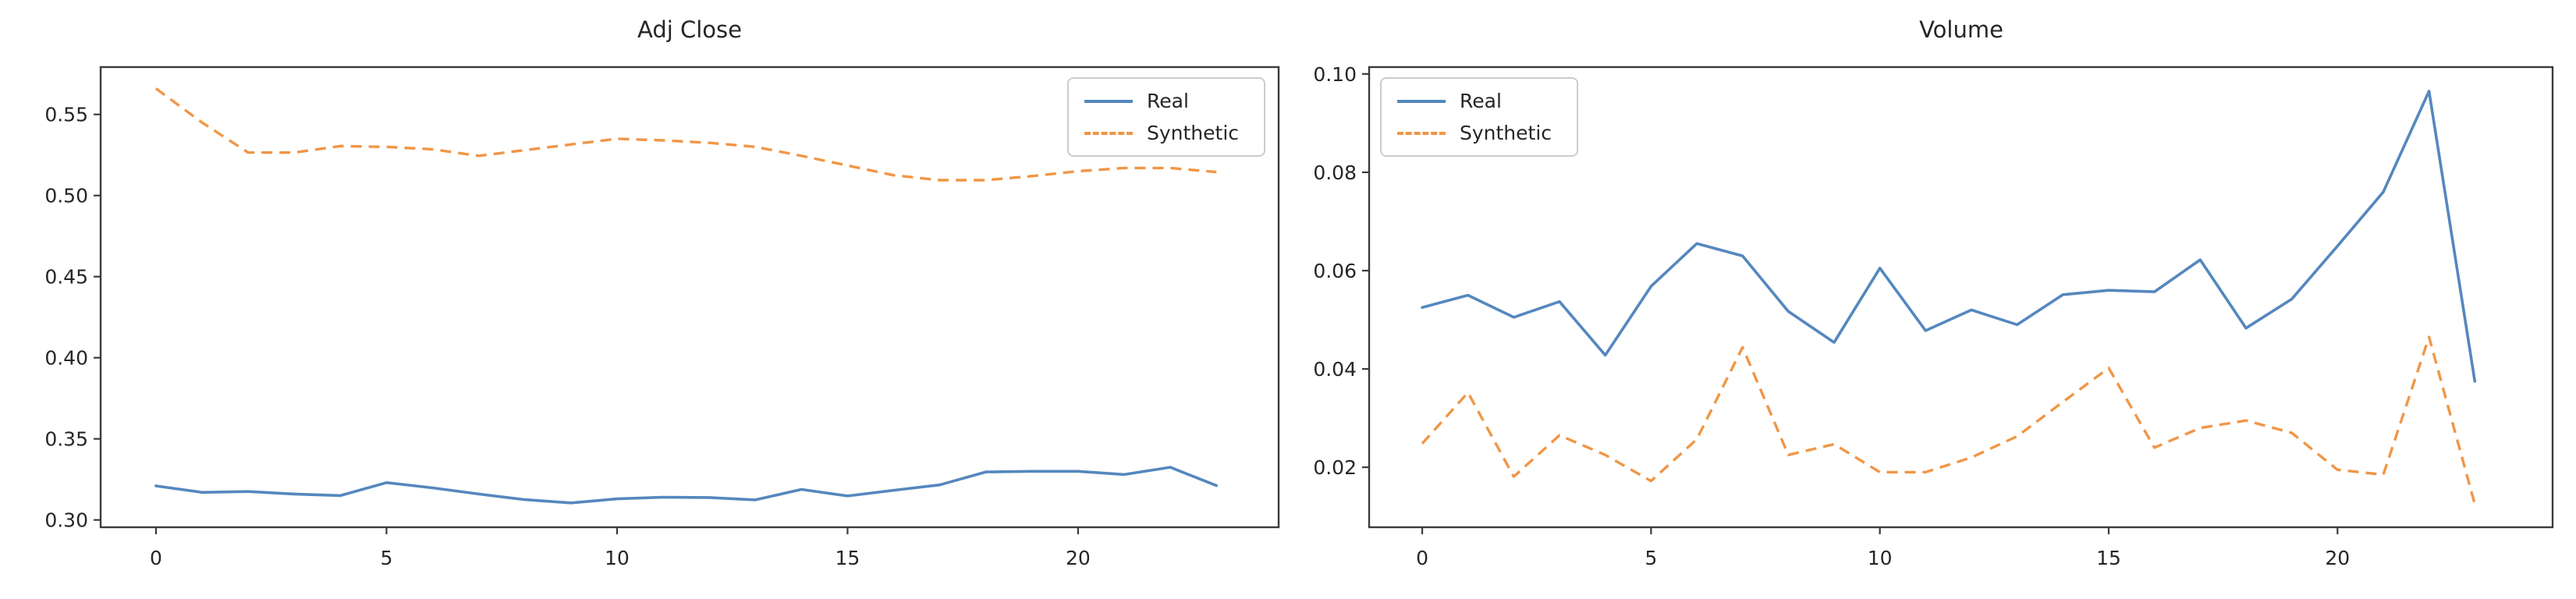  I want to click on y-axis-tick-label: 0.55, so click(66, 115).